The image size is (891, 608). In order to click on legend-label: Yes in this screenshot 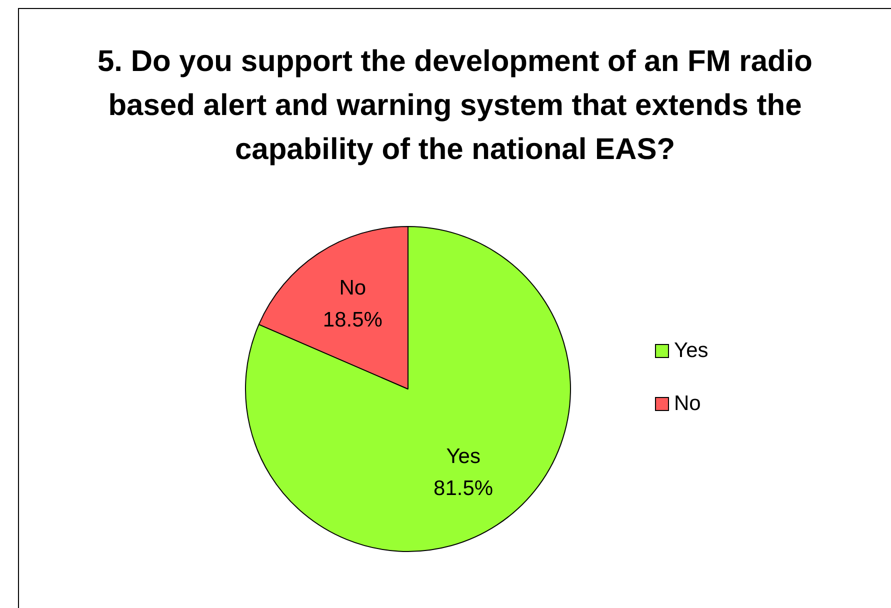, I will do `click(691, 350)`.